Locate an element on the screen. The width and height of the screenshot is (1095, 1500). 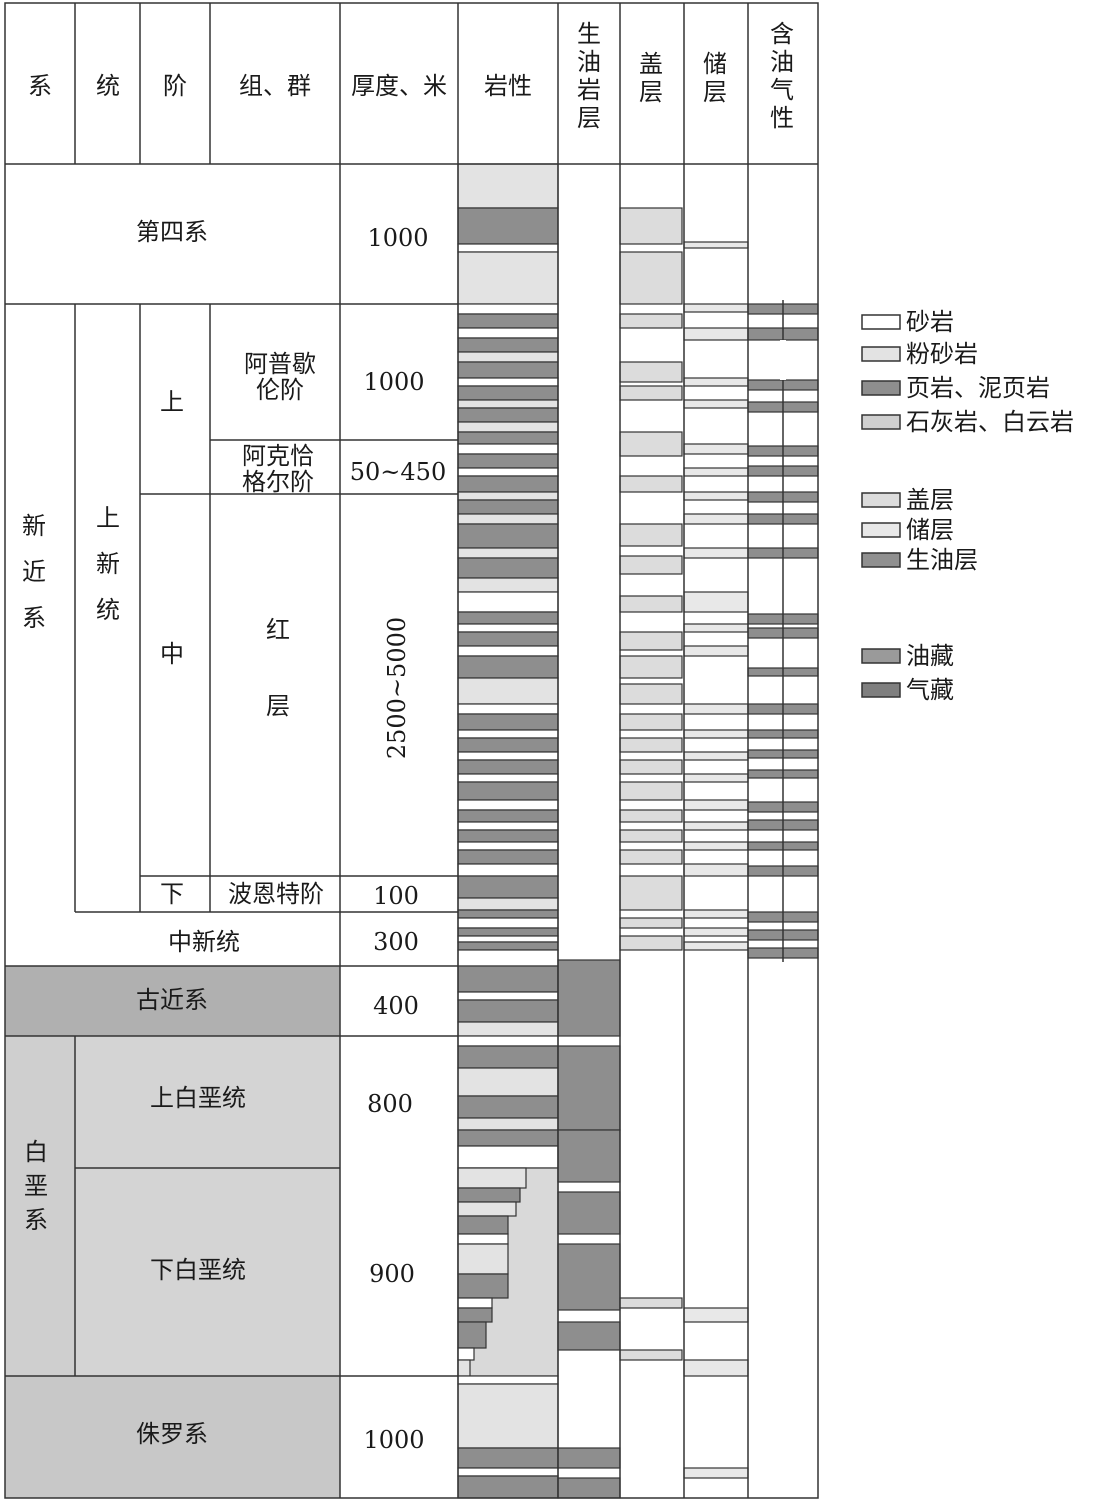
lithology-column is located at coordinates (508, 831).